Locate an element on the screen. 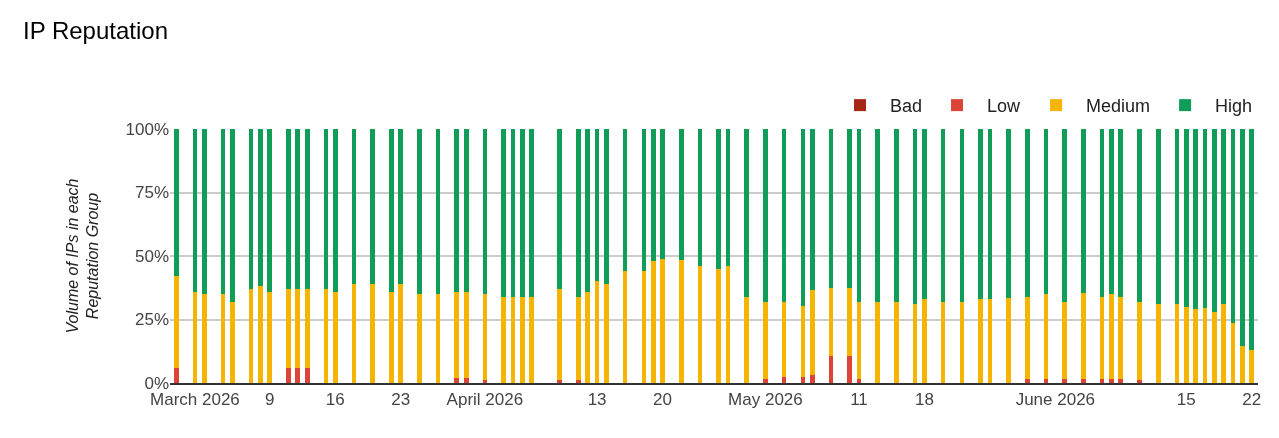  x-tick-label: 20 is located at coordinates (663, 400).